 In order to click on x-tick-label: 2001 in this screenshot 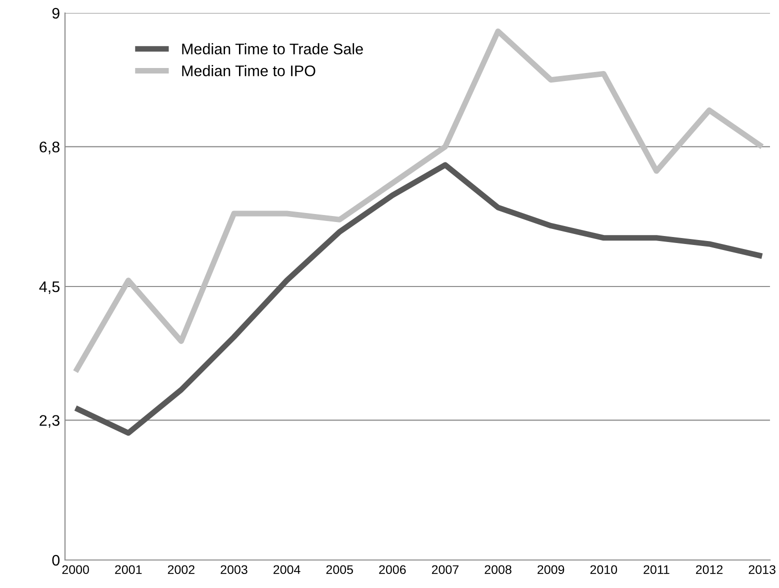, I will do `click(128, 569)`.